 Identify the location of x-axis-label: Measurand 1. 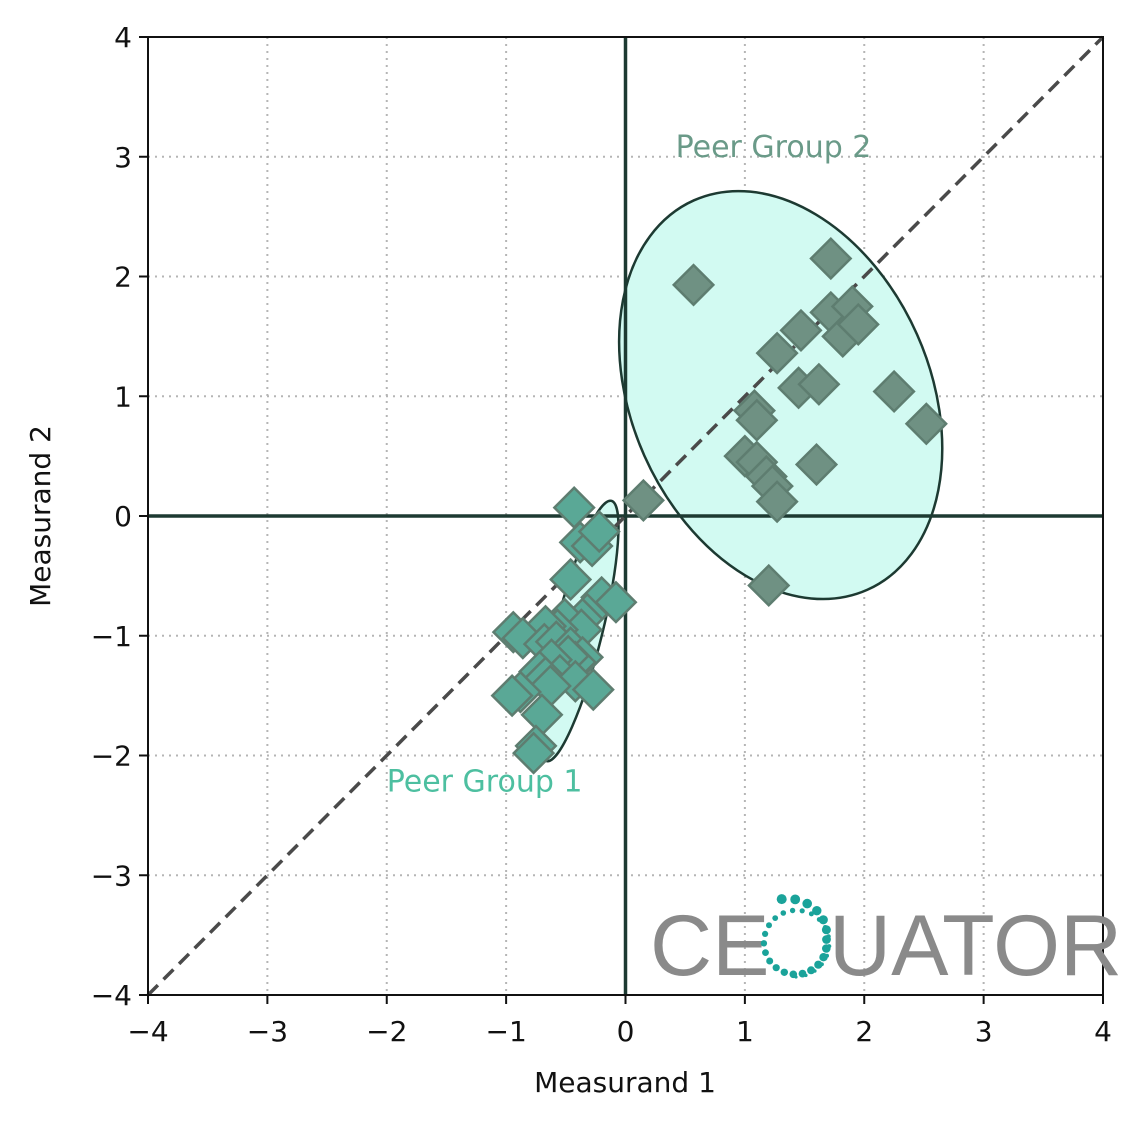
(625, 1082).